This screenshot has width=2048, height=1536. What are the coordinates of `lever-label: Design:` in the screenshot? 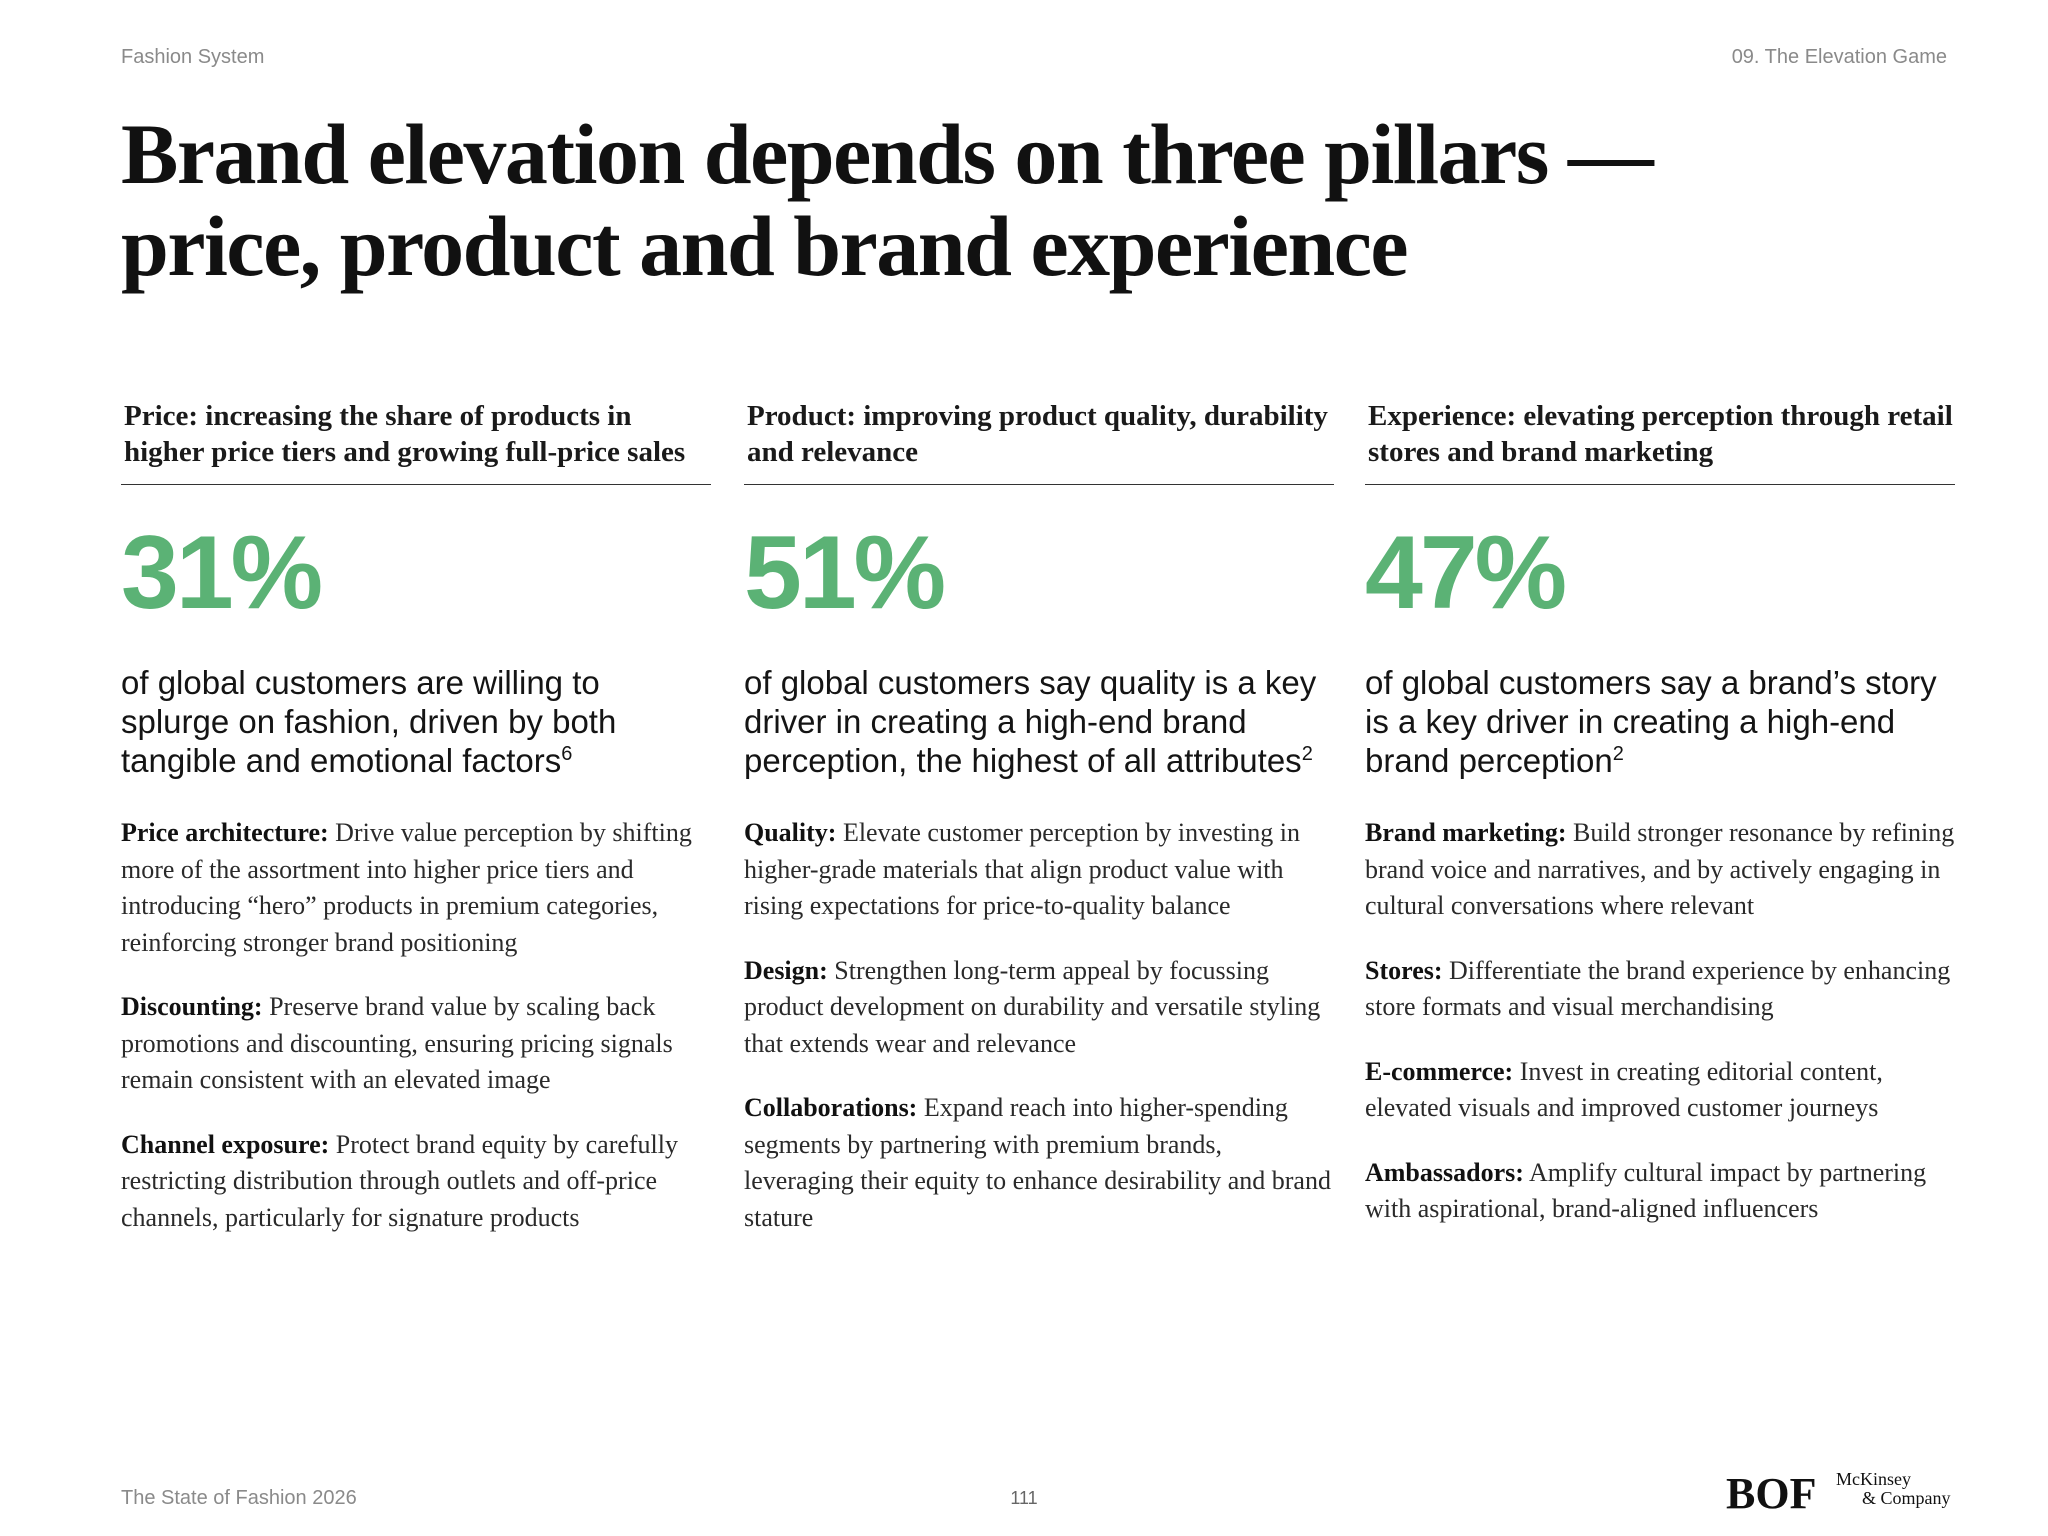 It's located at (786, 970).